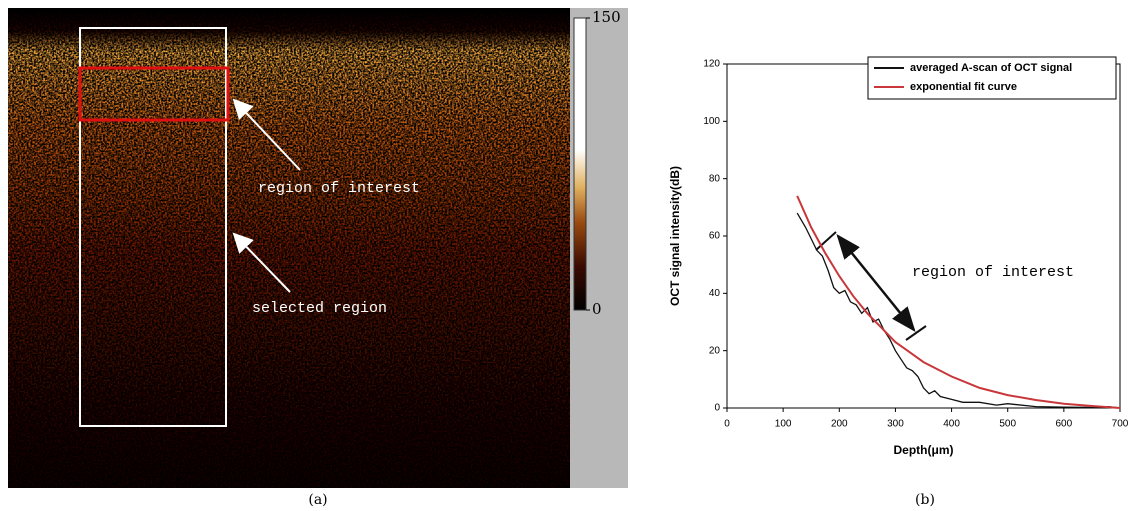 The image size is (1131, 511). I want to click on y-axis-label: OCT signal intensity(dB), so click(675, 236).